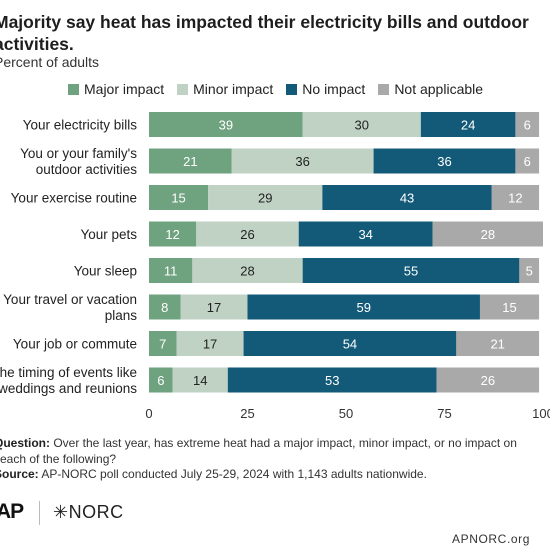 The width and height of the screenshot is (550, 550). I want to click on x-tick-label: 0, so click(148, 413).